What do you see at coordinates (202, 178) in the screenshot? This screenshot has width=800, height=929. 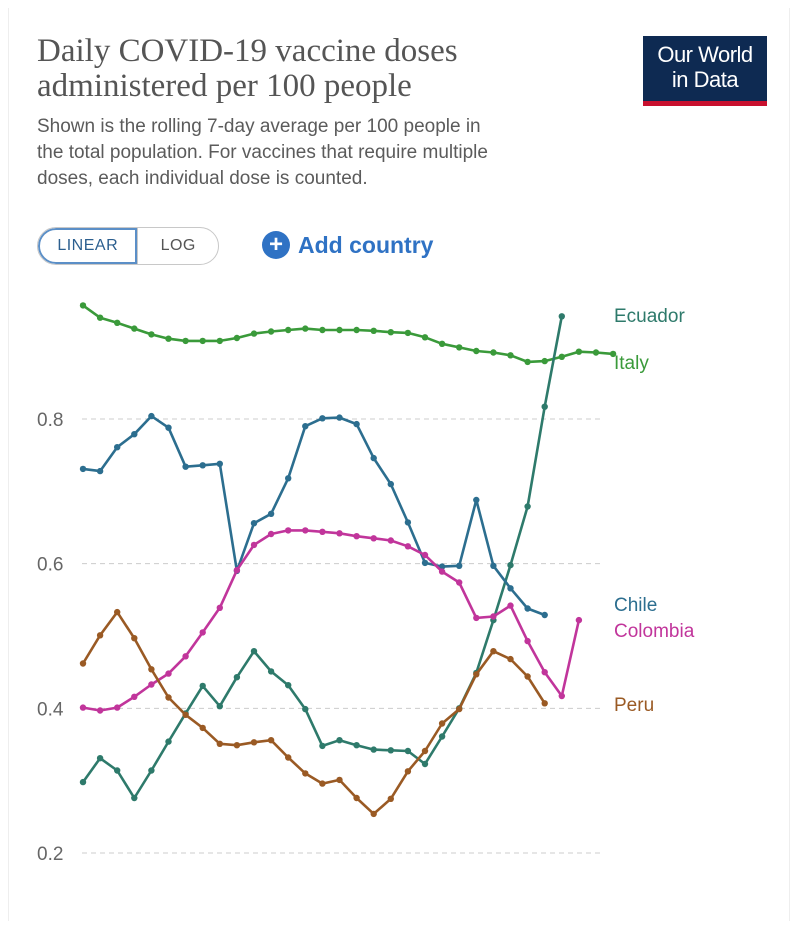 I see `subtitle-line-3: doses, each individual dose is counted.` at bounding box center [202, 178].